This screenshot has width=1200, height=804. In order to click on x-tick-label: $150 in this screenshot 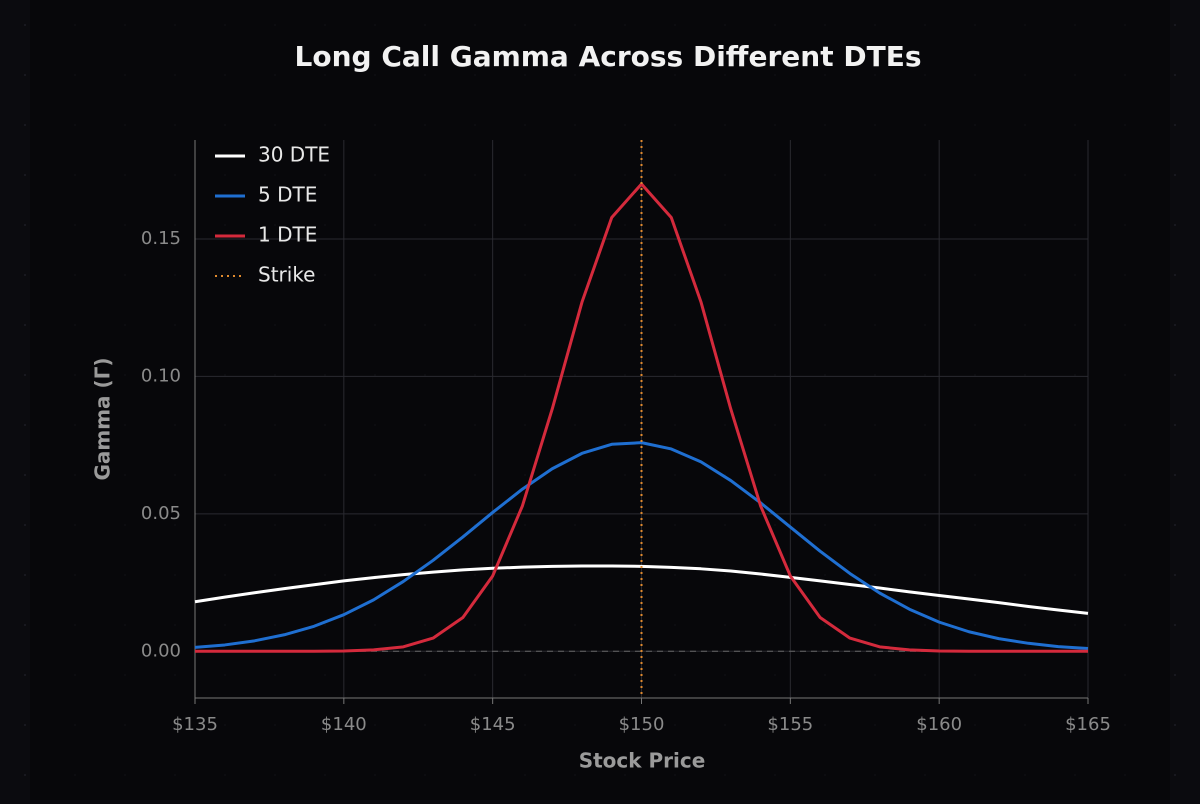, I will do `click(642, 724)`.